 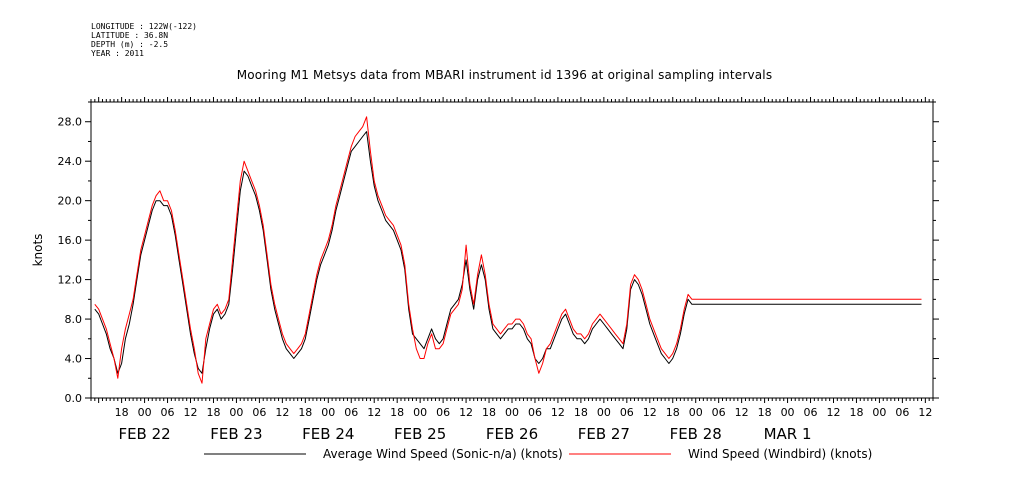 I want to click on x-day-label: FEB 27, so click(x=604, y=434).